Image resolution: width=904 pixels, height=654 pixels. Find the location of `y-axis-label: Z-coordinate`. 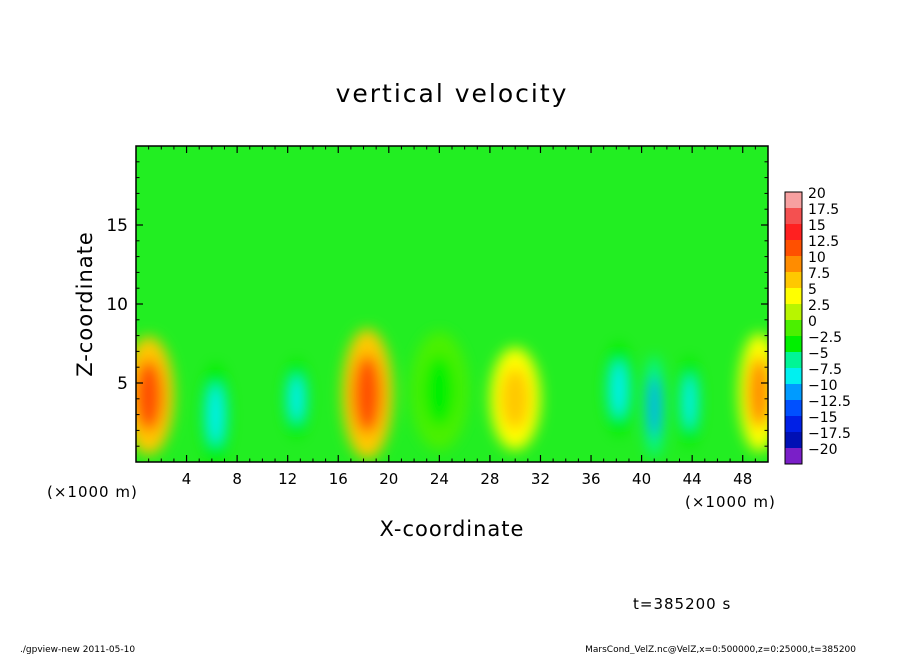

y-axis-label: Z-coordinate is located at coordinates (85, 304).